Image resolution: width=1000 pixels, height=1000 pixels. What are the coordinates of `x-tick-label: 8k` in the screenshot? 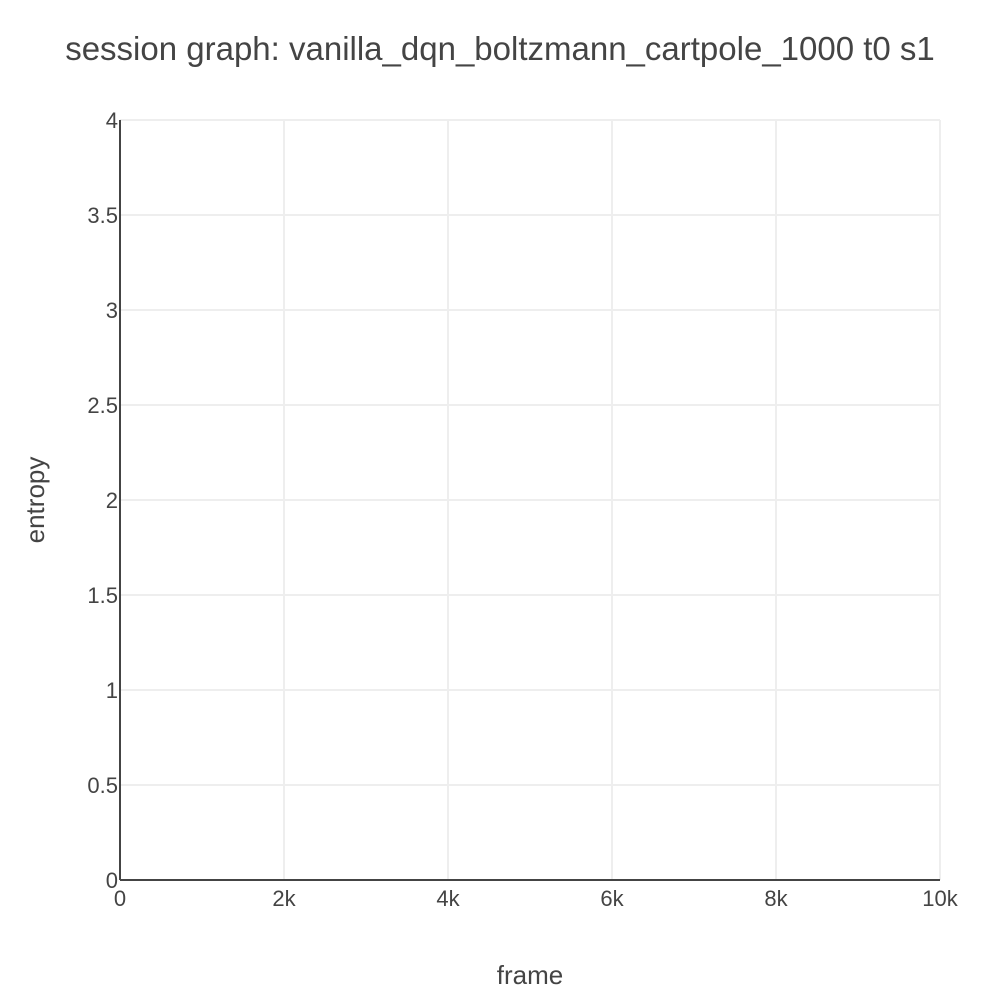 It's located at (776, 898).